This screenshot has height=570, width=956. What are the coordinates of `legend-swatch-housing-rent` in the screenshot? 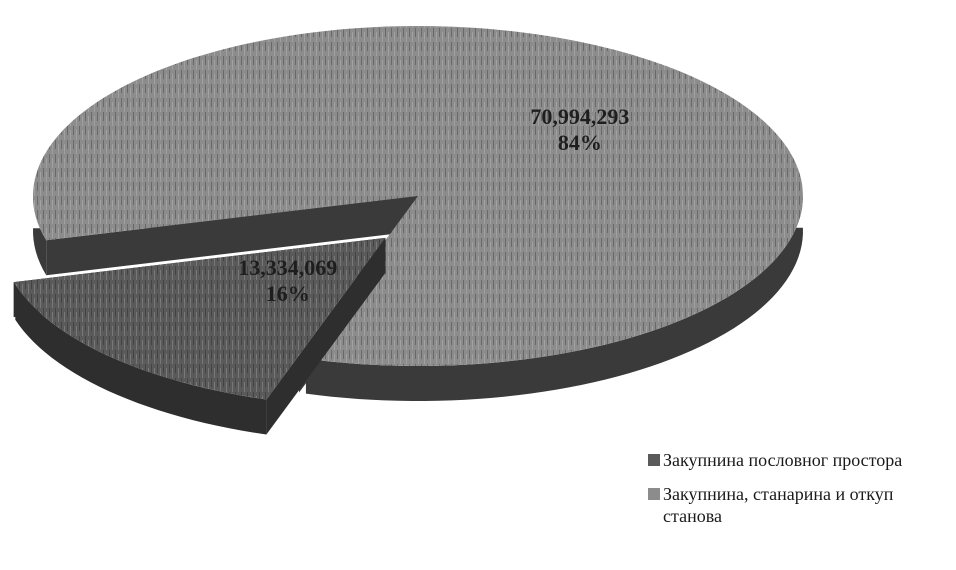 It's located at (654, 494).